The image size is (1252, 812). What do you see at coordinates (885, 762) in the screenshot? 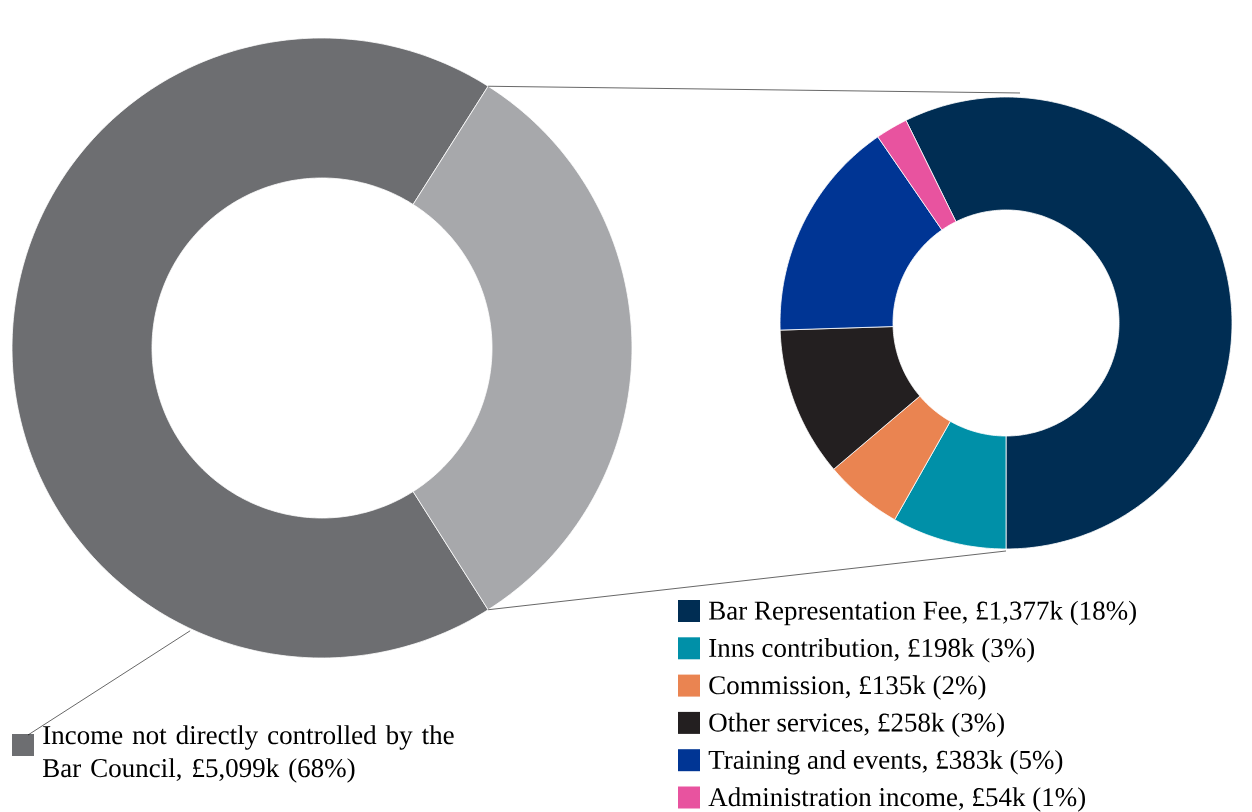
I see `legend-label: Training and events, £383k (5%)` at bounding box center [885, 762].